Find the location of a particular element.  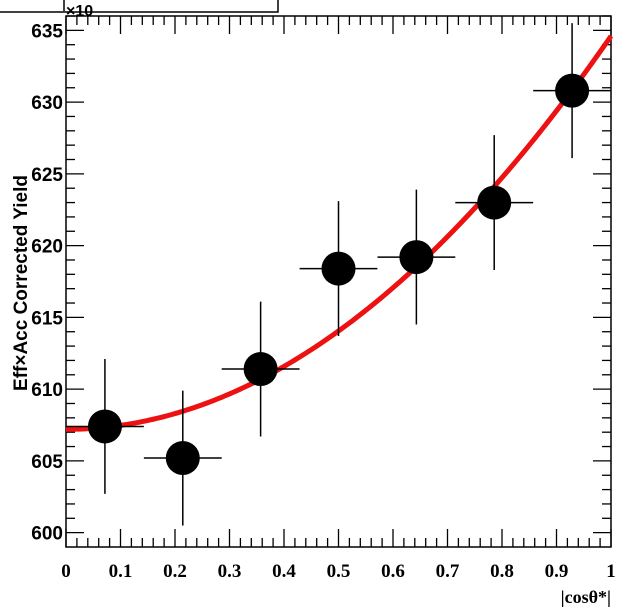

y-tick-label: 610 is located at coordinates (47, 390).